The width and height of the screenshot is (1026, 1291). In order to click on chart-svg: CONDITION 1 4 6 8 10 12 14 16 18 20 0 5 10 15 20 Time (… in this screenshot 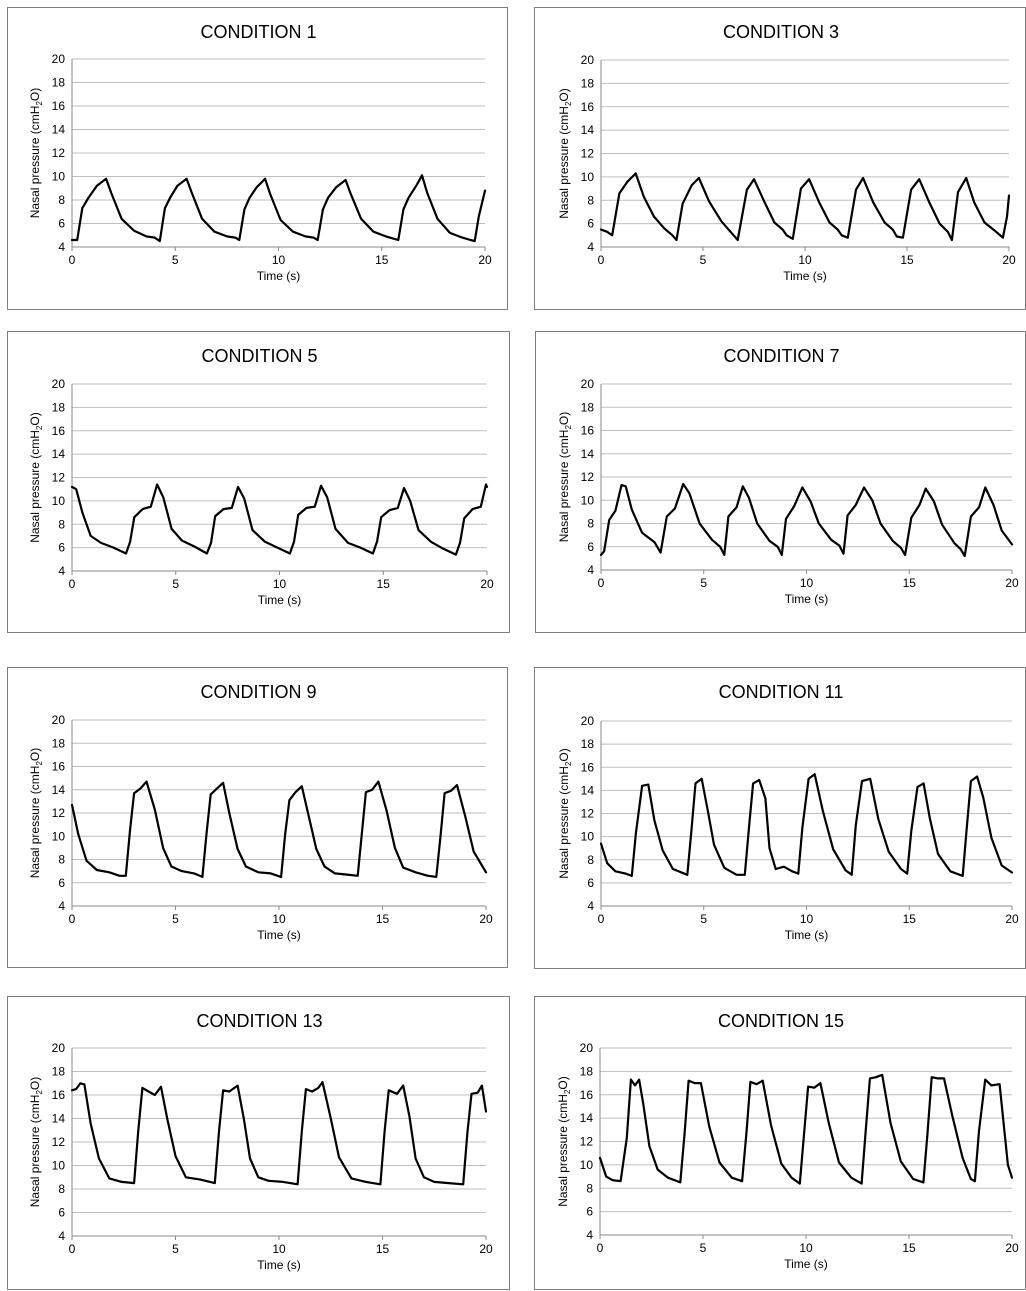, I will do `click(260, 152)`.